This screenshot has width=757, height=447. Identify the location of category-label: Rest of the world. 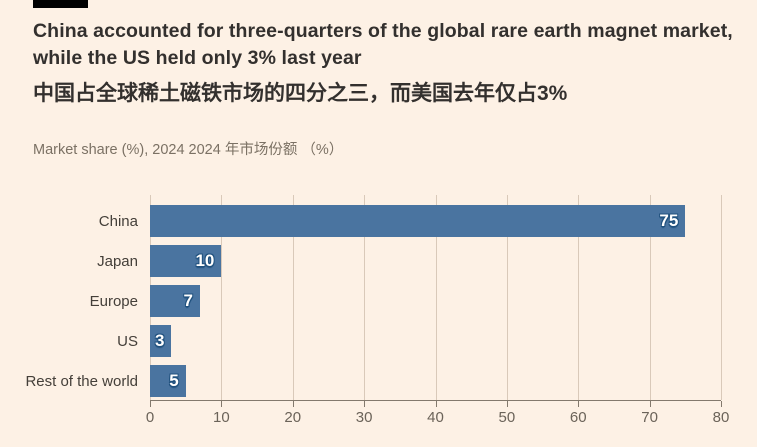
(81, 381).